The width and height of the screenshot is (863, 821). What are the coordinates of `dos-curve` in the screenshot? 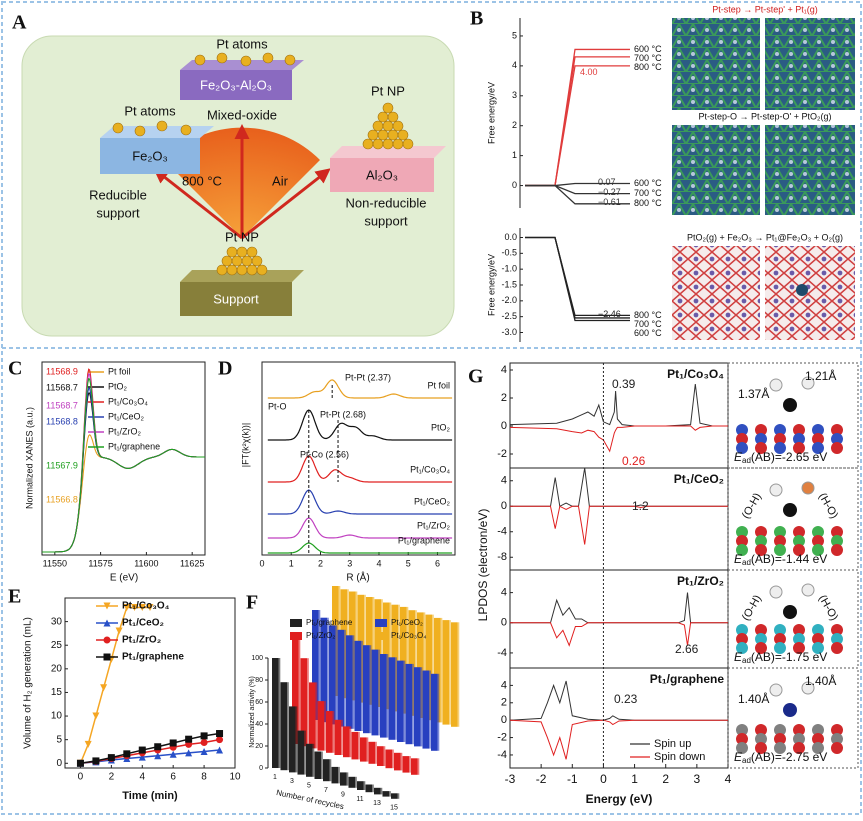 It's located at (618, 439).